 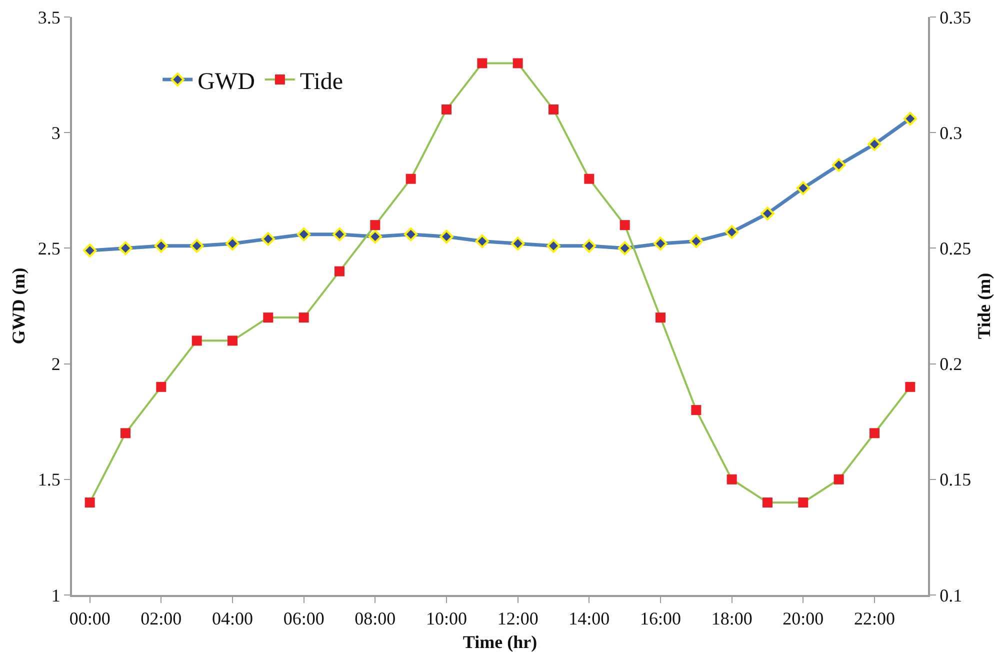 What do you see at coordinates (49, 480) in the screenshot?
I see `y-tick-label: 1.5` at bounding box center [49, 480].